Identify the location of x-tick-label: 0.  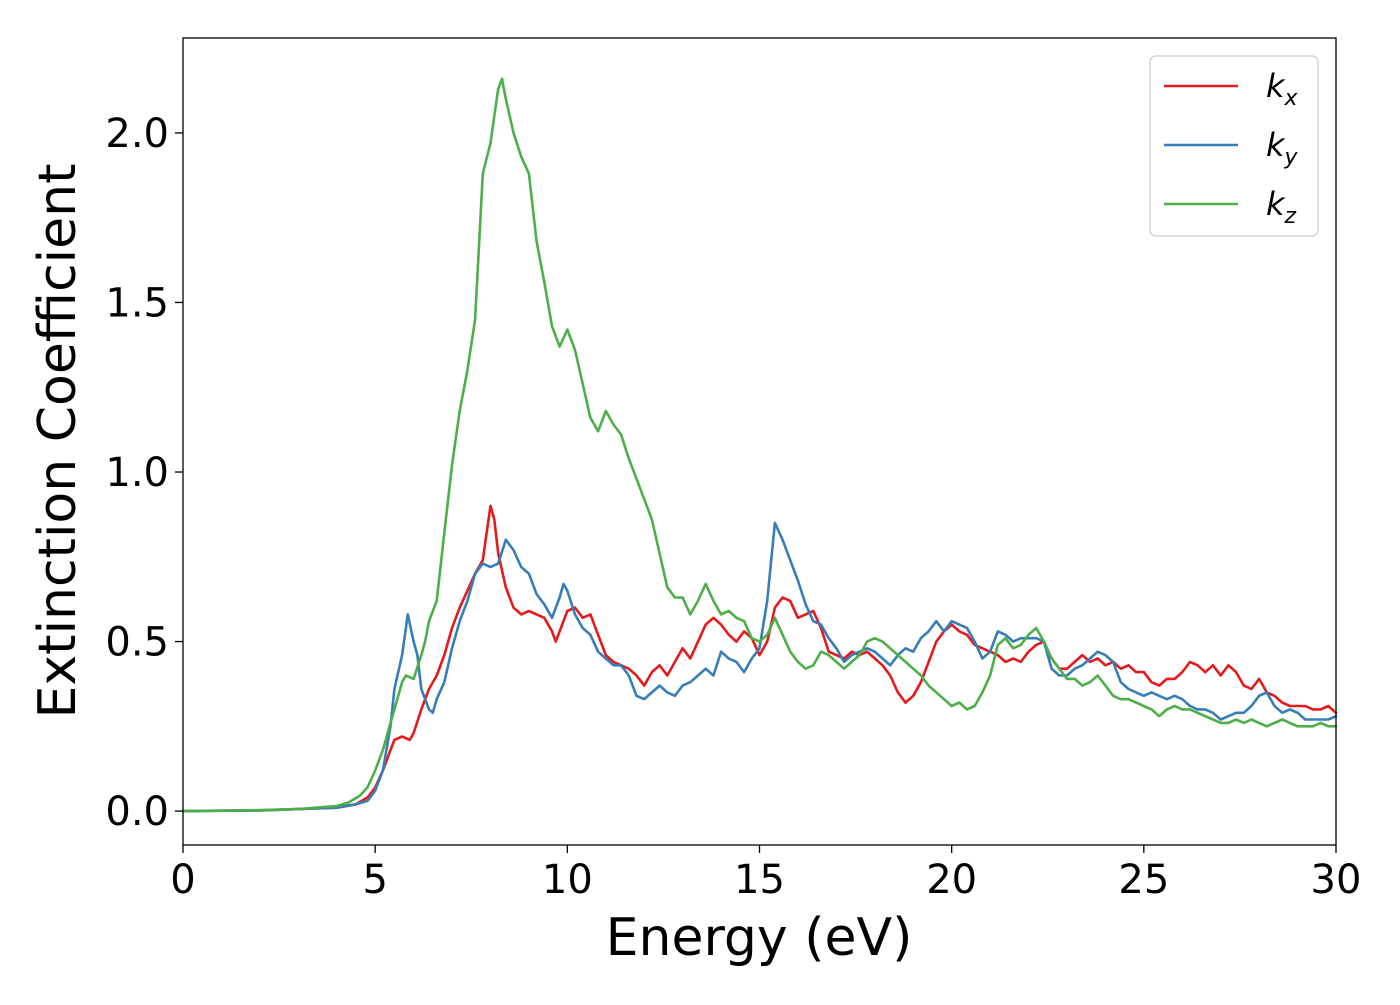
(182, 880).